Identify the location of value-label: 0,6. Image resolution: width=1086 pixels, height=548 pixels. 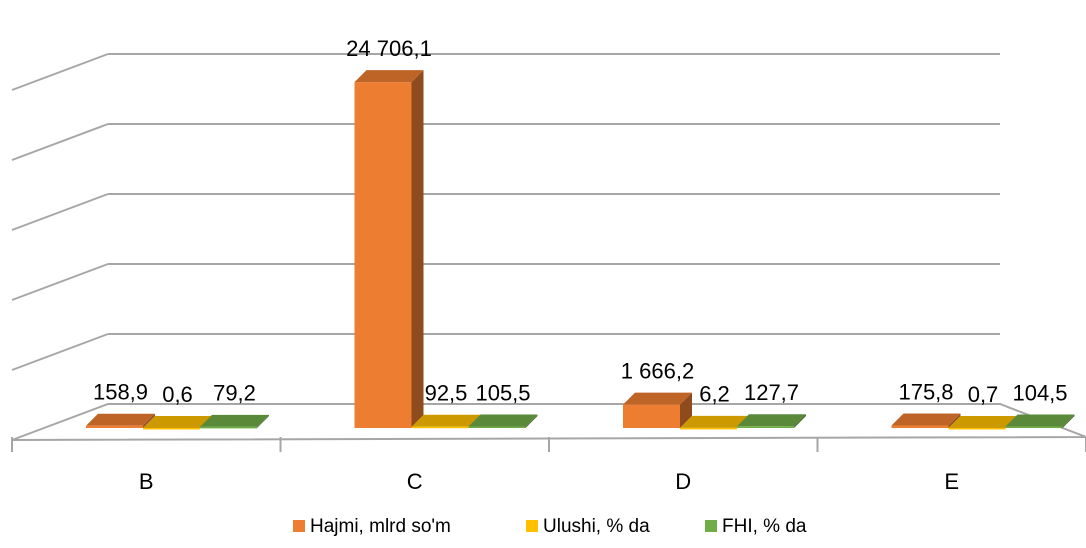
(177, 394).